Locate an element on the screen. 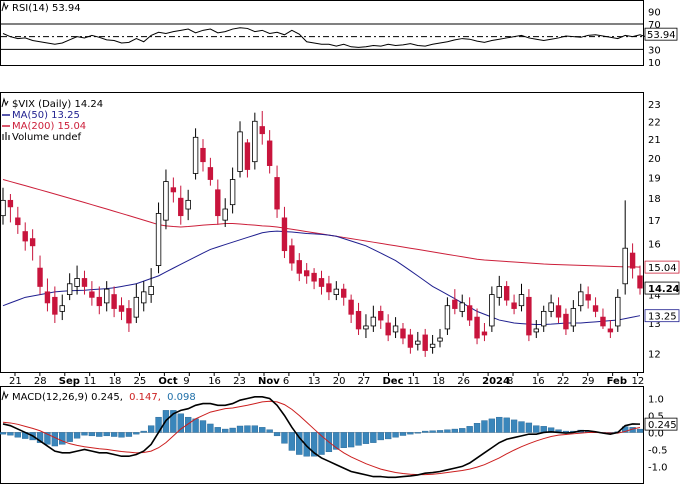 The width and height of the screenshot is (685, 487). macd-value-label: 0.245 is located at coordinates (662, 425).